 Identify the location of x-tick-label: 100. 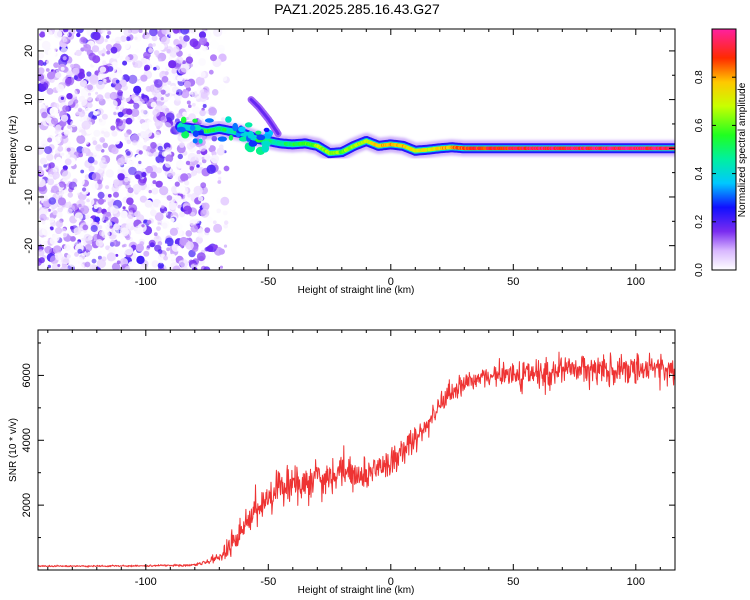
(636, 282).